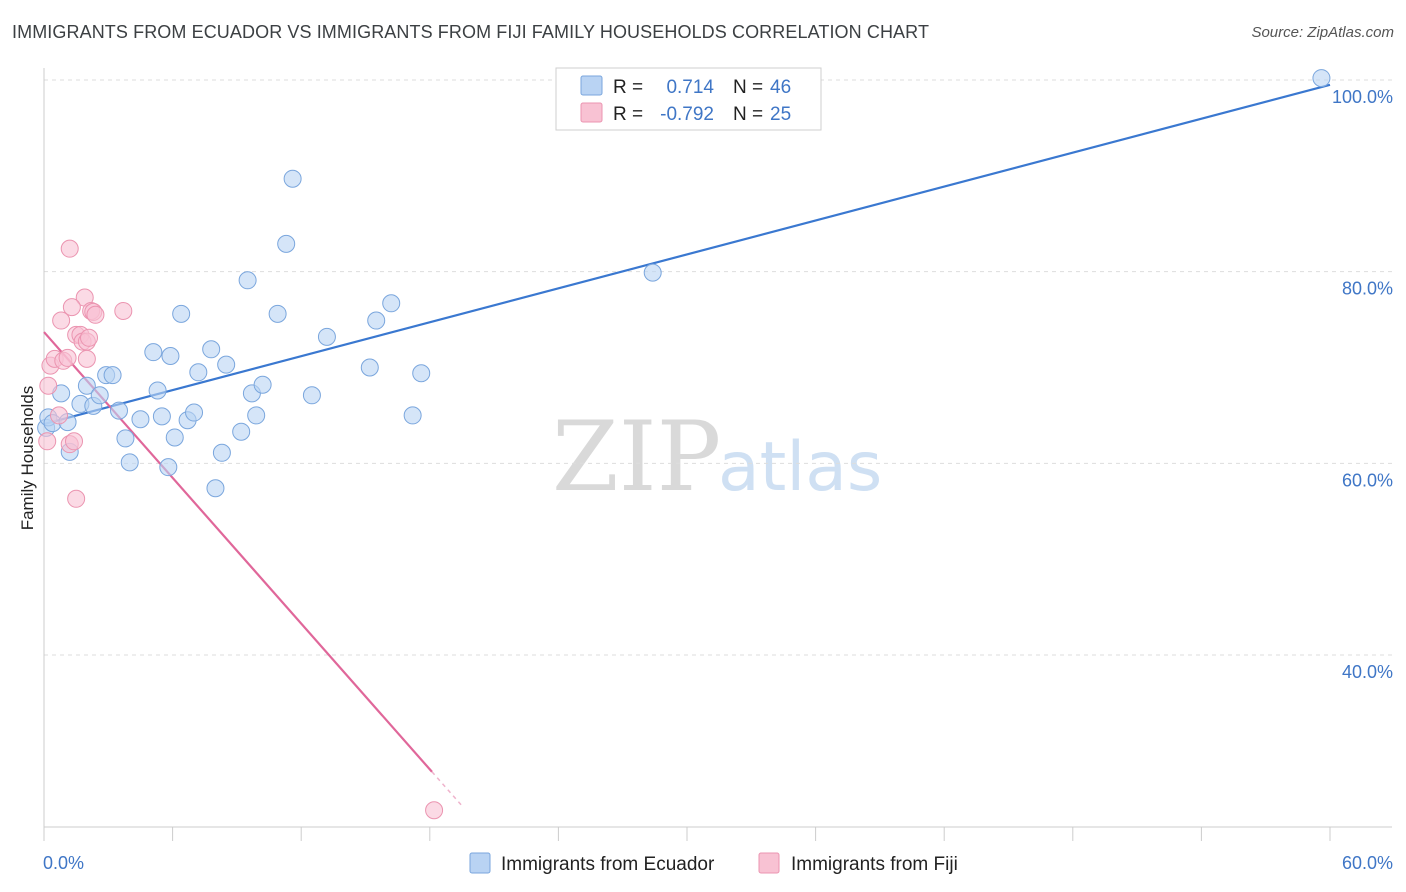 The image size is (1406, 892). I want to click on x-tick-label: 0.0%, so click(63, 863).